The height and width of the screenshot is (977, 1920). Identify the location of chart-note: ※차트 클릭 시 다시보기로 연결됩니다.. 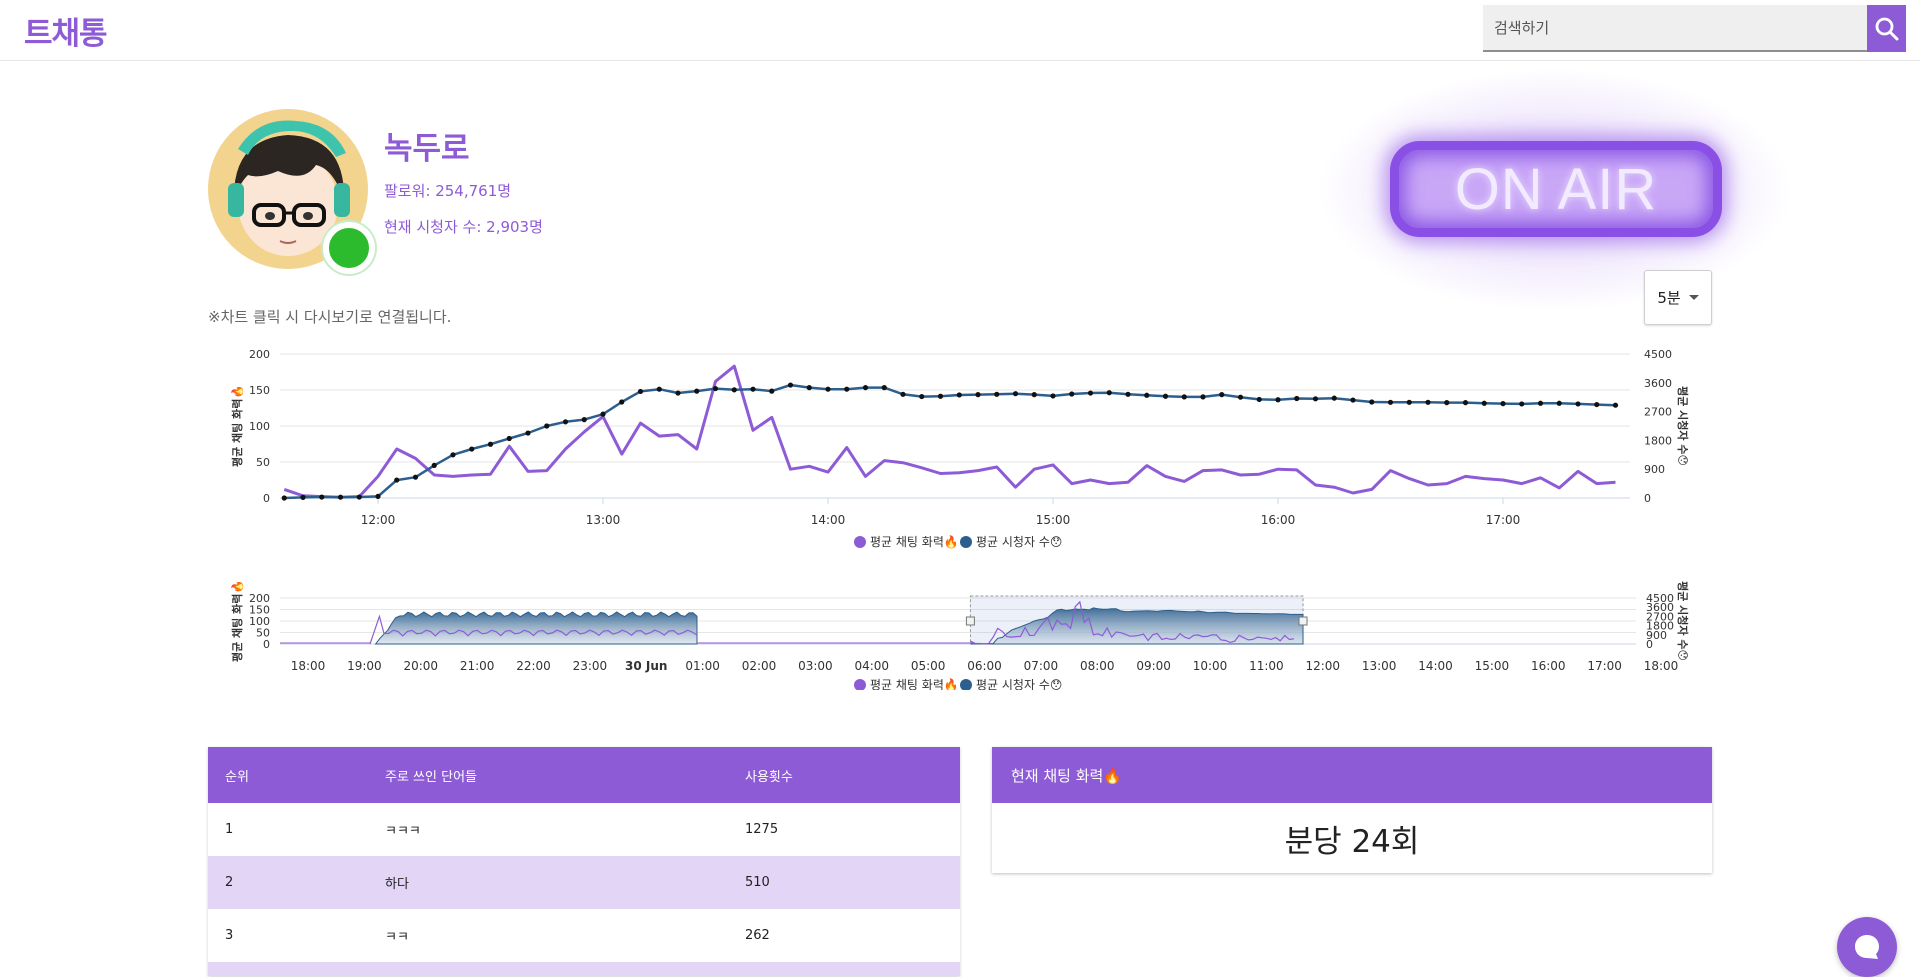
(329, 316).